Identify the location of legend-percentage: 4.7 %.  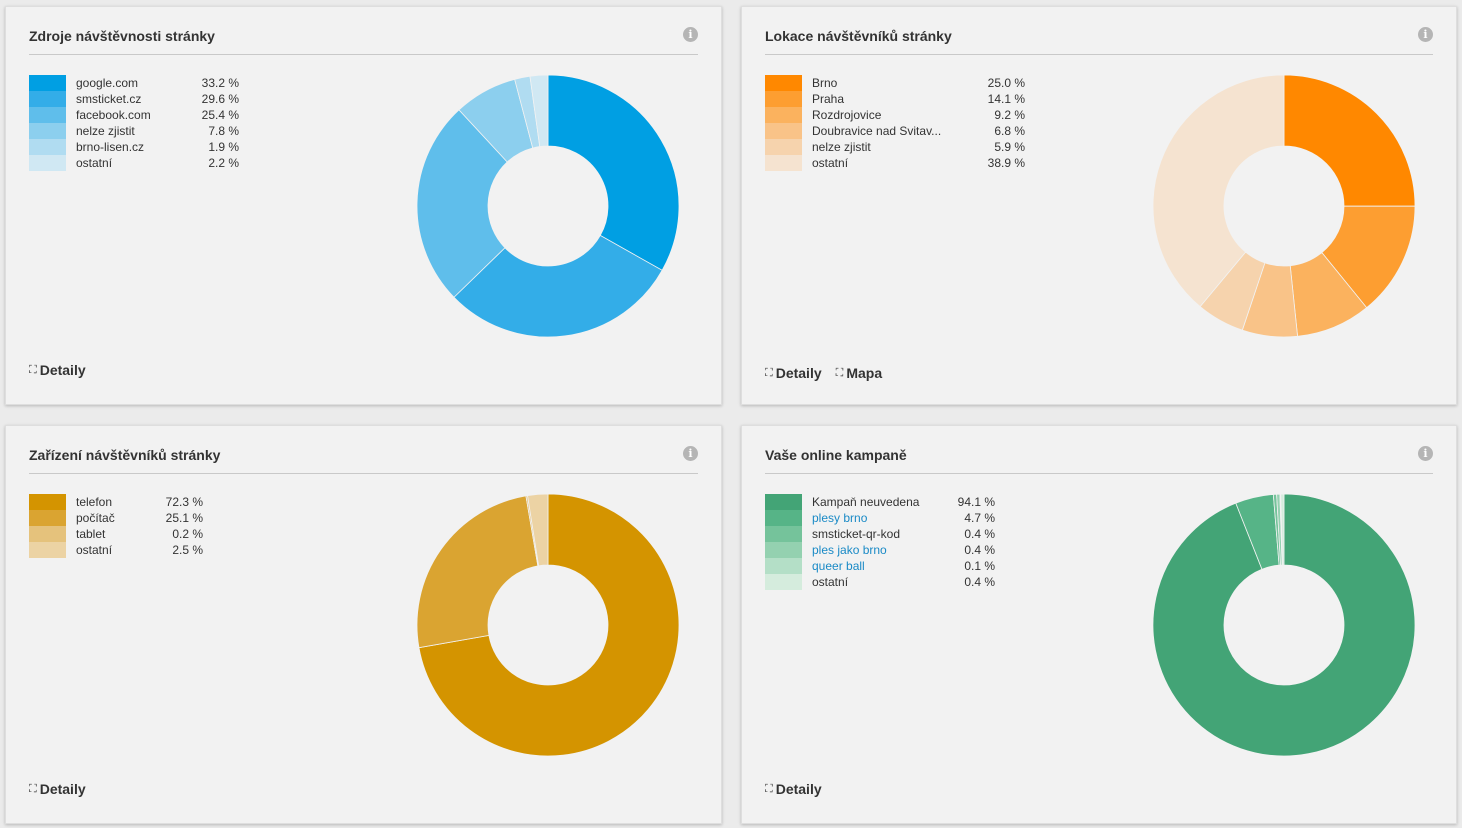
(979, 518).